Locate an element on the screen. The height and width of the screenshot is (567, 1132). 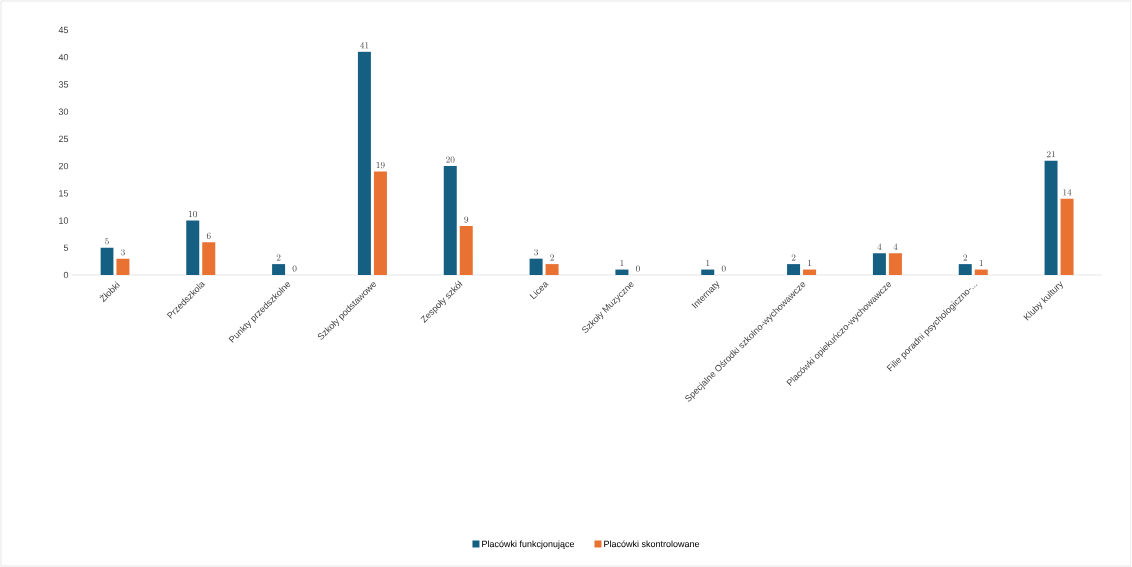
y-tick-label: 45 is located at coordinates (63, 30).